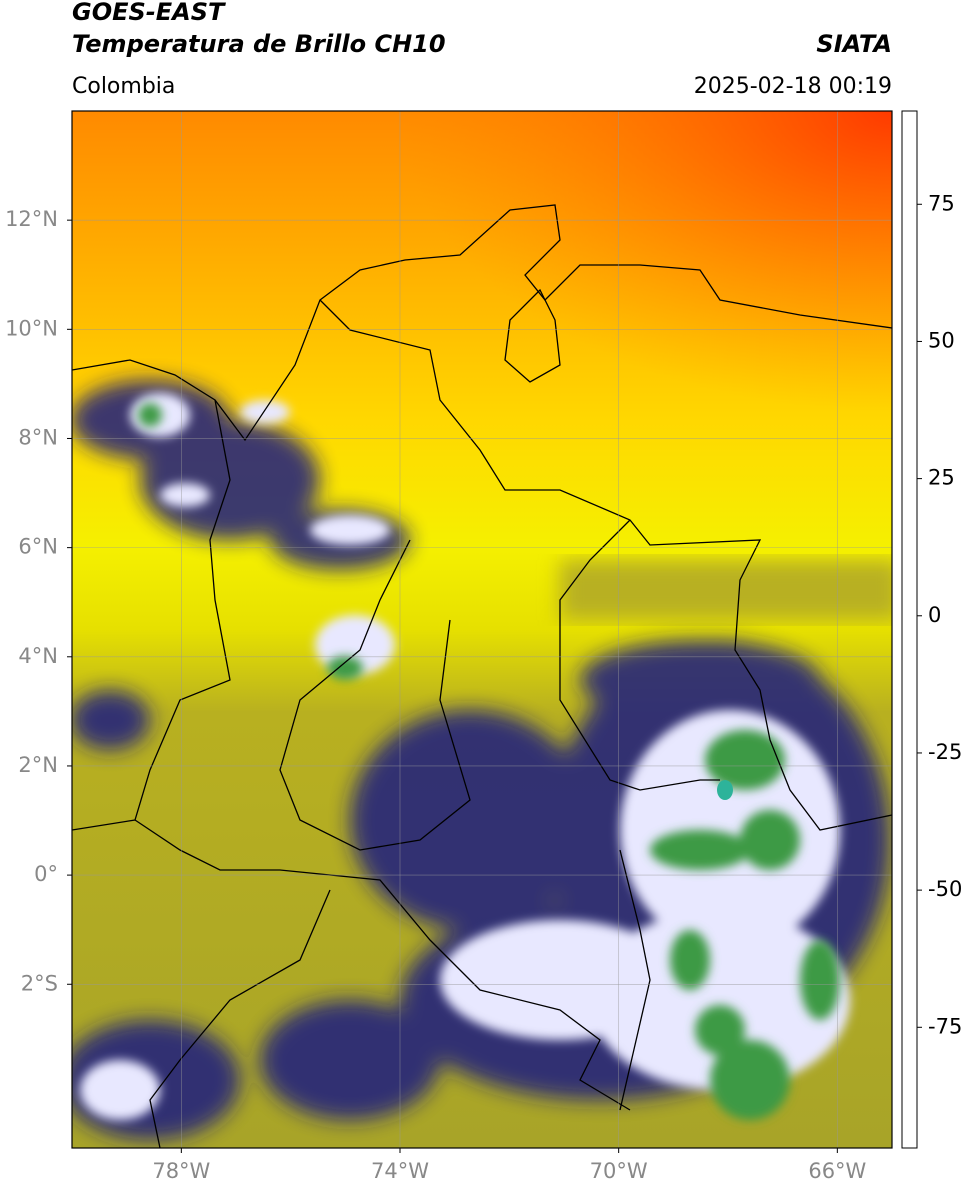  What do you see at coordinates (123, 86) in the screenshot?
I see `region: Colombia` at bounding box center [123, 86].